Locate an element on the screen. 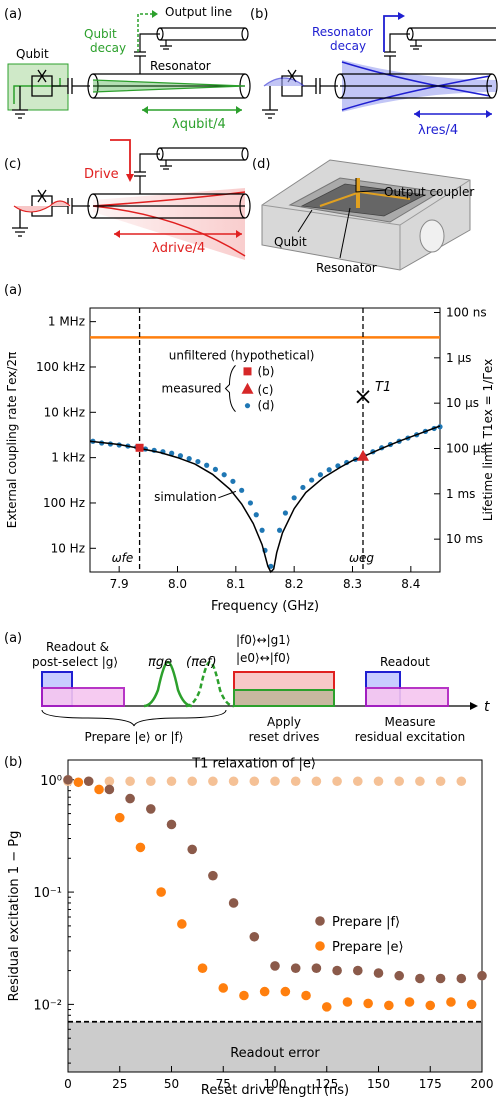 Image resolution: width=500 pixels, height=1098 pixels. pi-ef-label: (πef) is located at coordinates (201, 662).